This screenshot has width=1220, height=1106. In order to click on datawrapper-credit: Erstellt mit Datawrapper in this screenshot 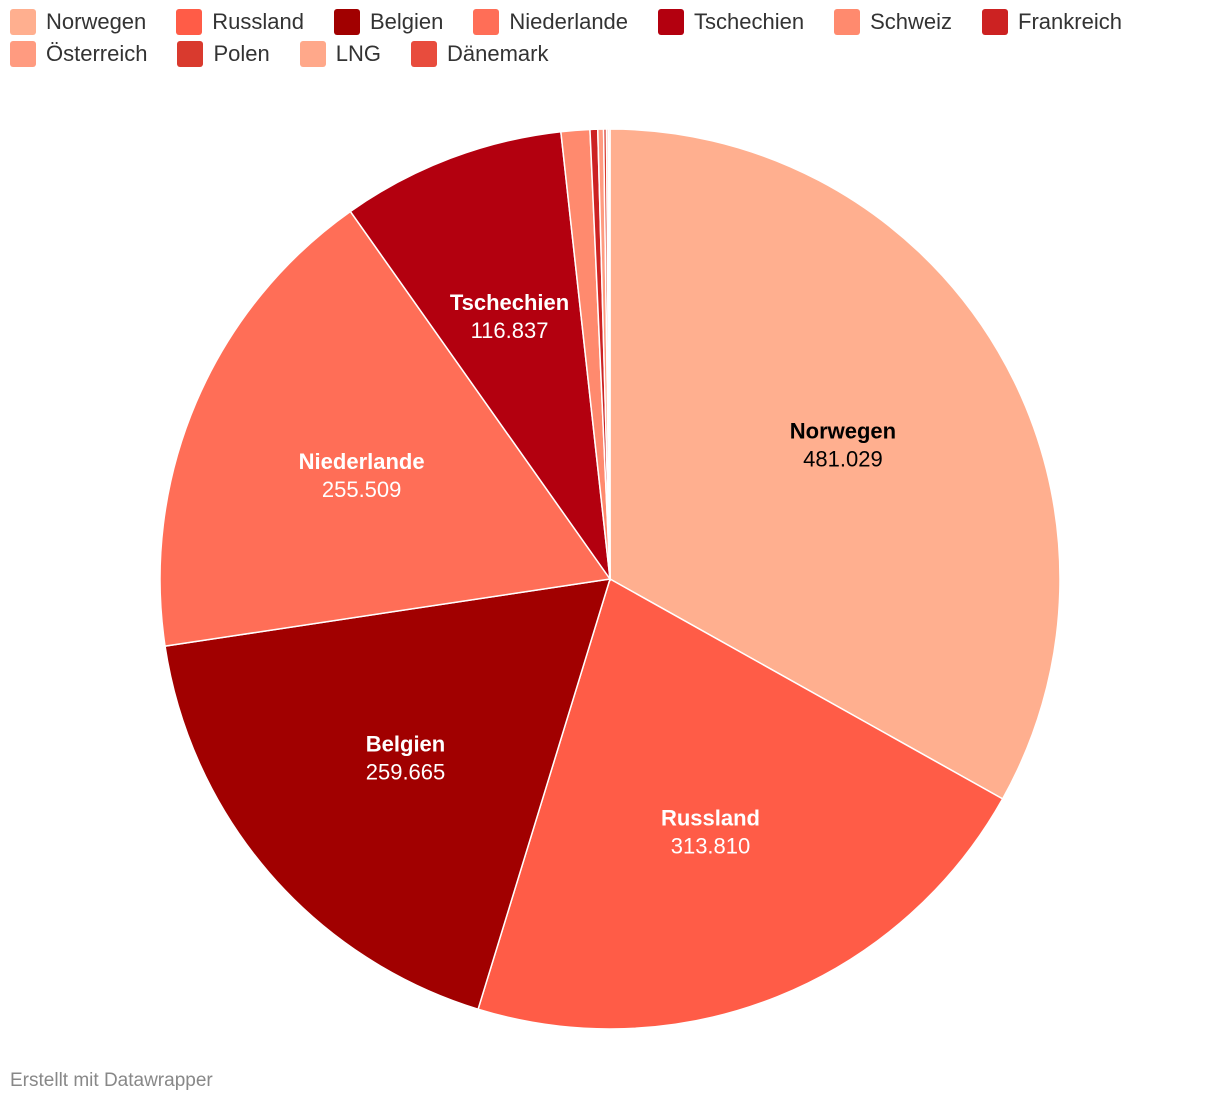, I will do `click(111, 1080)`.